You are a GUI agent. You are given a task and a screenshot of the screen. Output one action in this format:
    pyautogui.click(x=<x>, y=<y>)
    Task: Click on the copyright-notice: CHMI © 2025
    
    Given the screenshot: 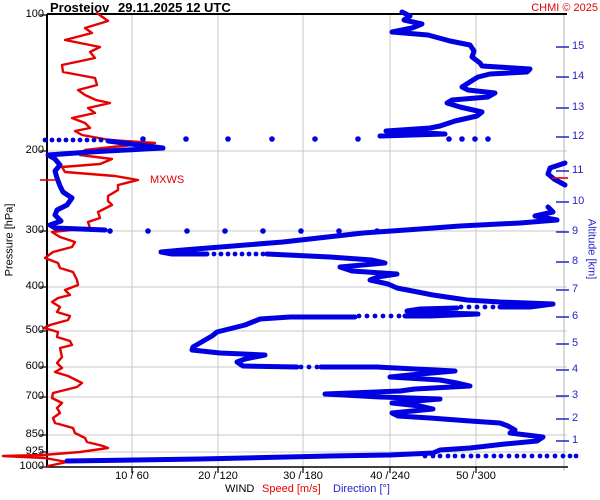 What is the action you would take?
    pyautogui.click(x=564, y=8)
    